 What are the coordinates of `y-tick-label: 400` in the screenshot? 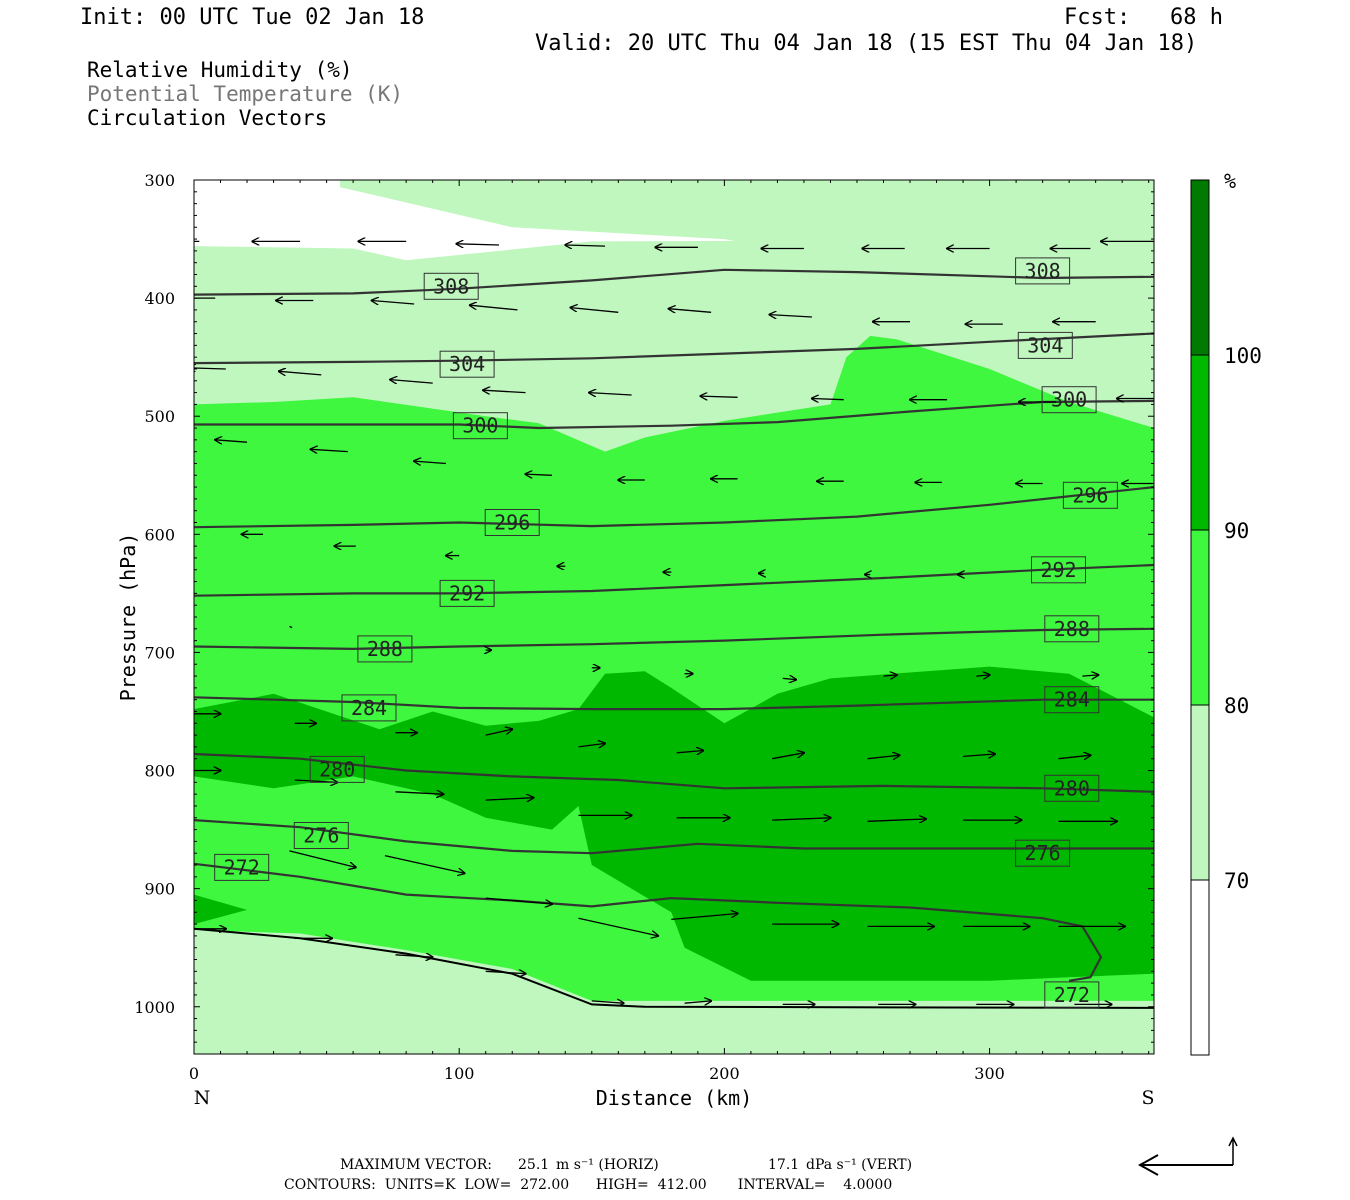 It's located at (159, 298).